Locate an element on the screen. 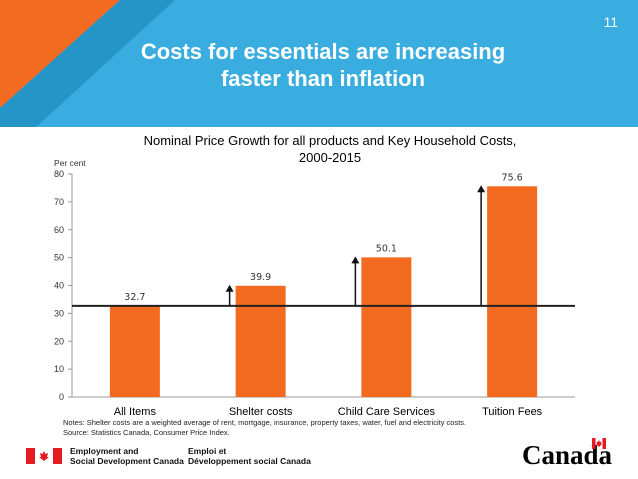 The width and height of the screenshot is (638, 479). slide-number: 11 is located at coordinates (610, 22).